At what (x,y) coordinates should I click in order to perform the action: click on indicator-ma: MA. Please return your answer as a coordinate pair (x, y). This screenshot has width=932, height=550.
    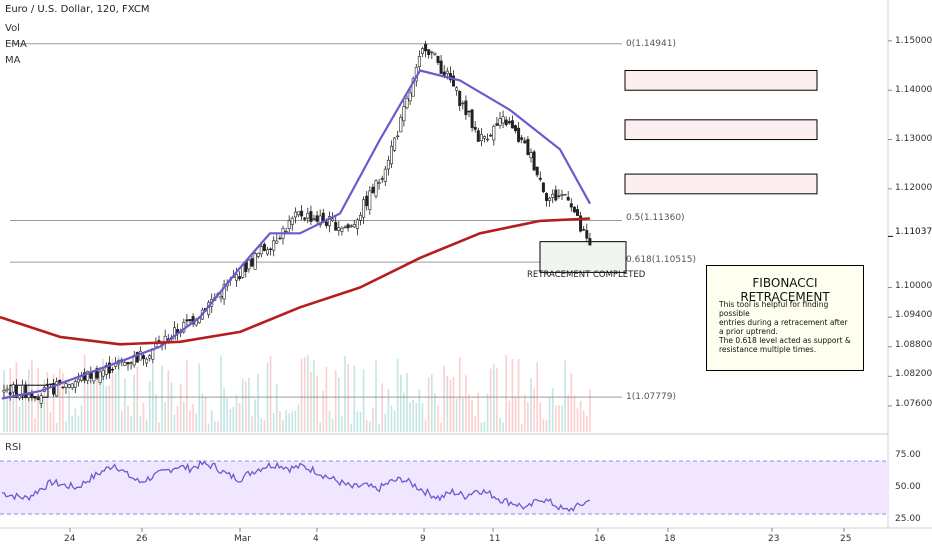
    Looking at the image, I should click on (13, 60).